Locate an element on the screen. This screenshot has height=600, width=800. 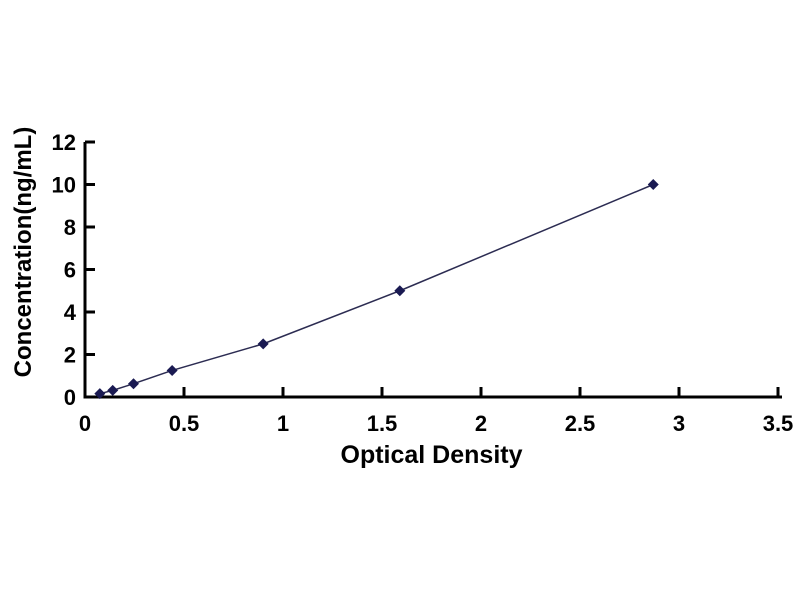
y-tick-label: 12 is located at coordinates (64, 142).